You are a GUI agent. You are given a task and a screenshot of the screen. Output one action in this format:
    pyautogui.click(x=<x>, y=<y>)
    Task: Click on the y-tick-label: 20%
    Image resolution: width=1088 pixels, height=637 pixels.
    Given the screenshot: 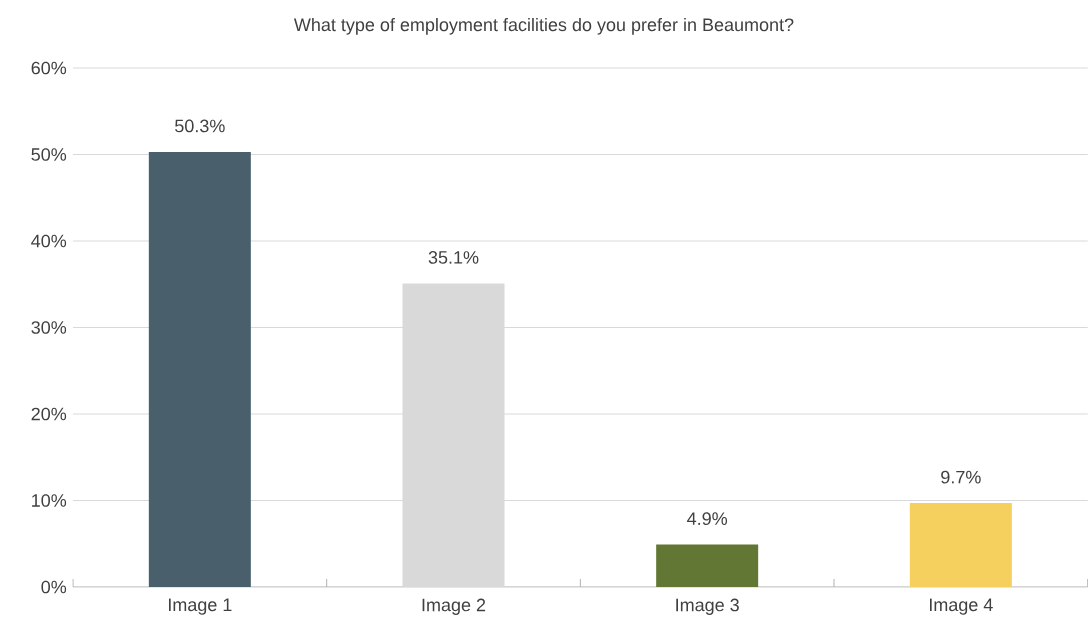 What is the action you would take?
    pyautogui.click(x=49, y=414)
    